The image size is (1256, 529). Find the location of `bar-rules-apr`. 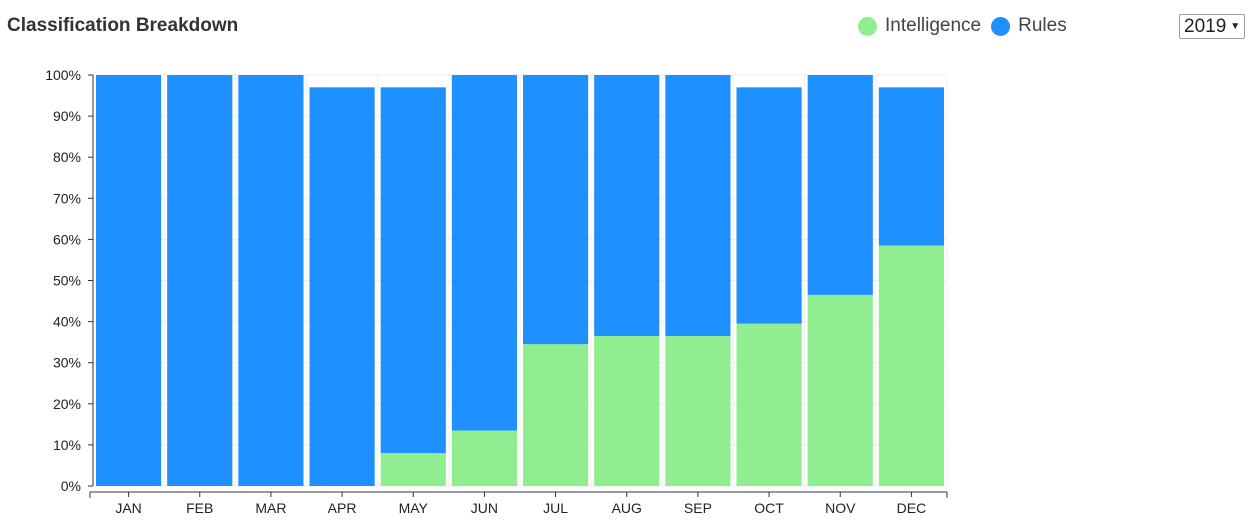

bar-rules-apr is located at coordinates (342, 286).